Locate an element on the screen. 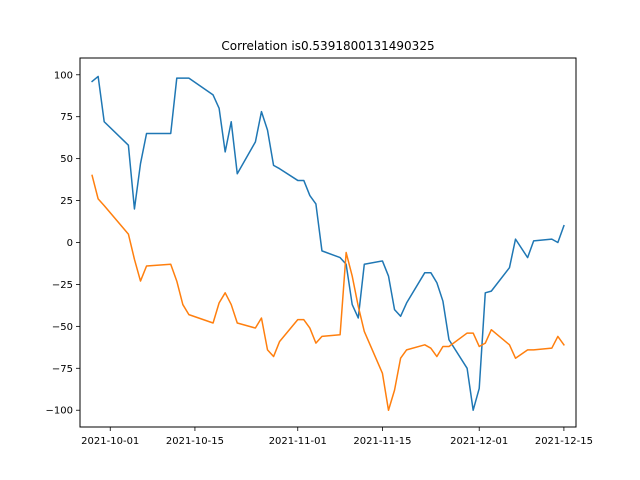  y-tick-label: −25 is located at coordinates (62, 285).